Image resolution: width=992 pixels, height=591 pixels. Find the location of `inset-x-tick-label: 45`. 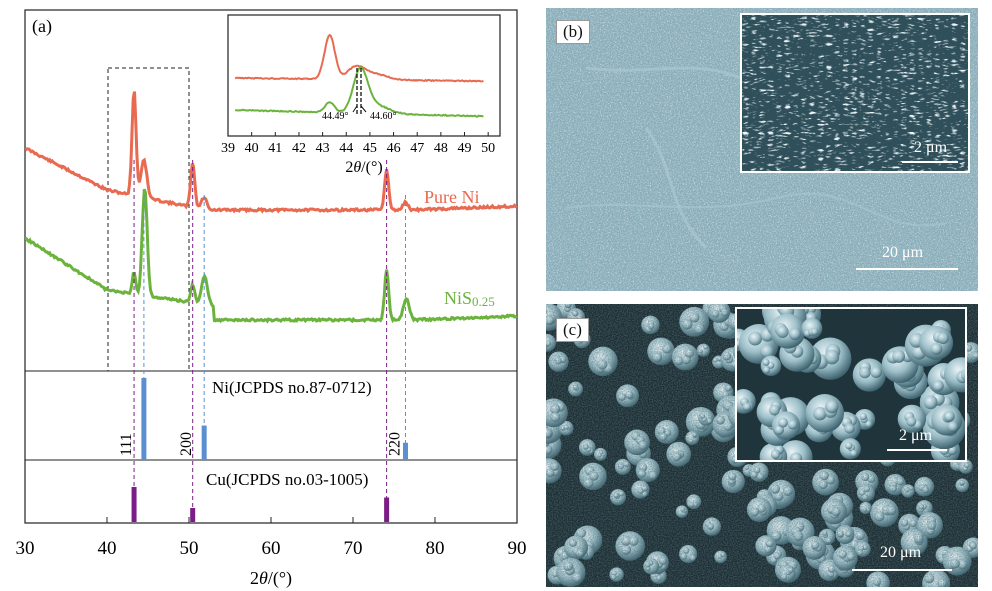

inset-x-tick-label: 45 is located at coordinates (370, 148).